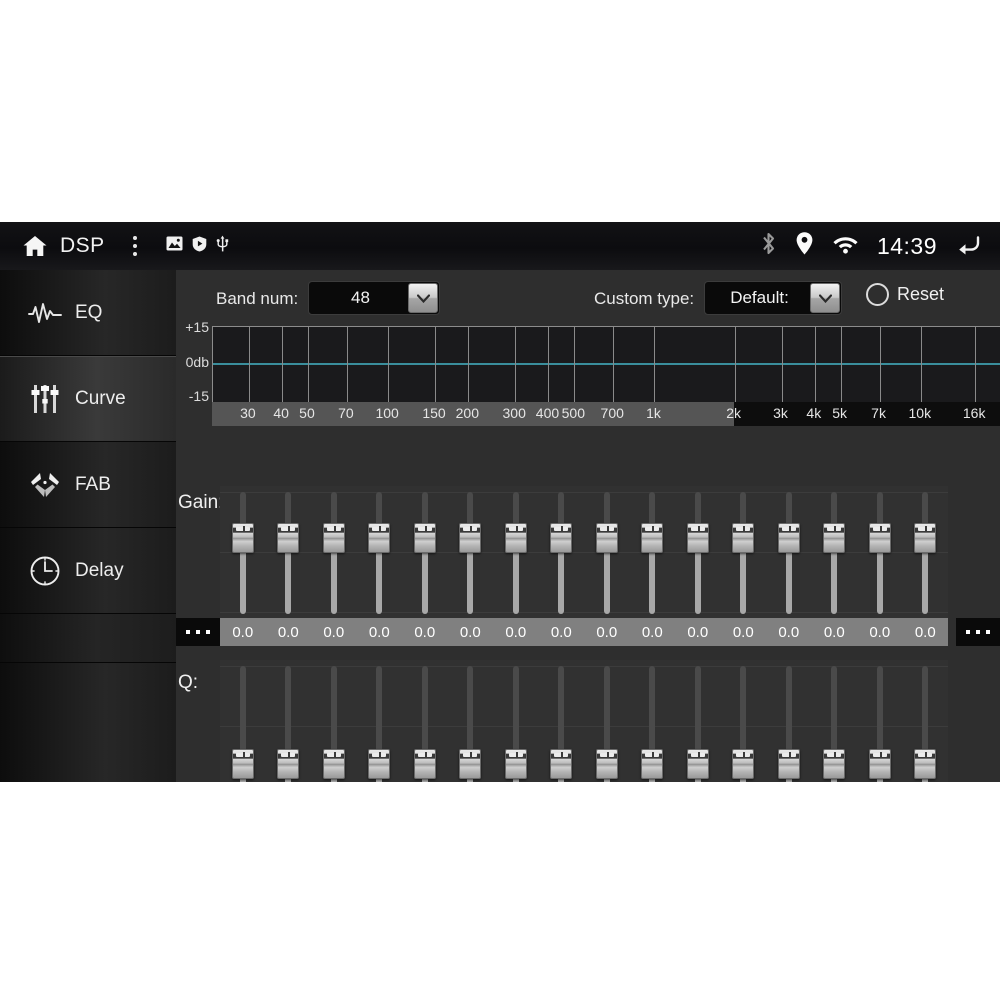 This screenshot has height=1000, width=1000. What do you see at coordinates (93, 484) in the screenshot?
I see `sidebar-item-label: FAB` at bounding box center [93, 484].